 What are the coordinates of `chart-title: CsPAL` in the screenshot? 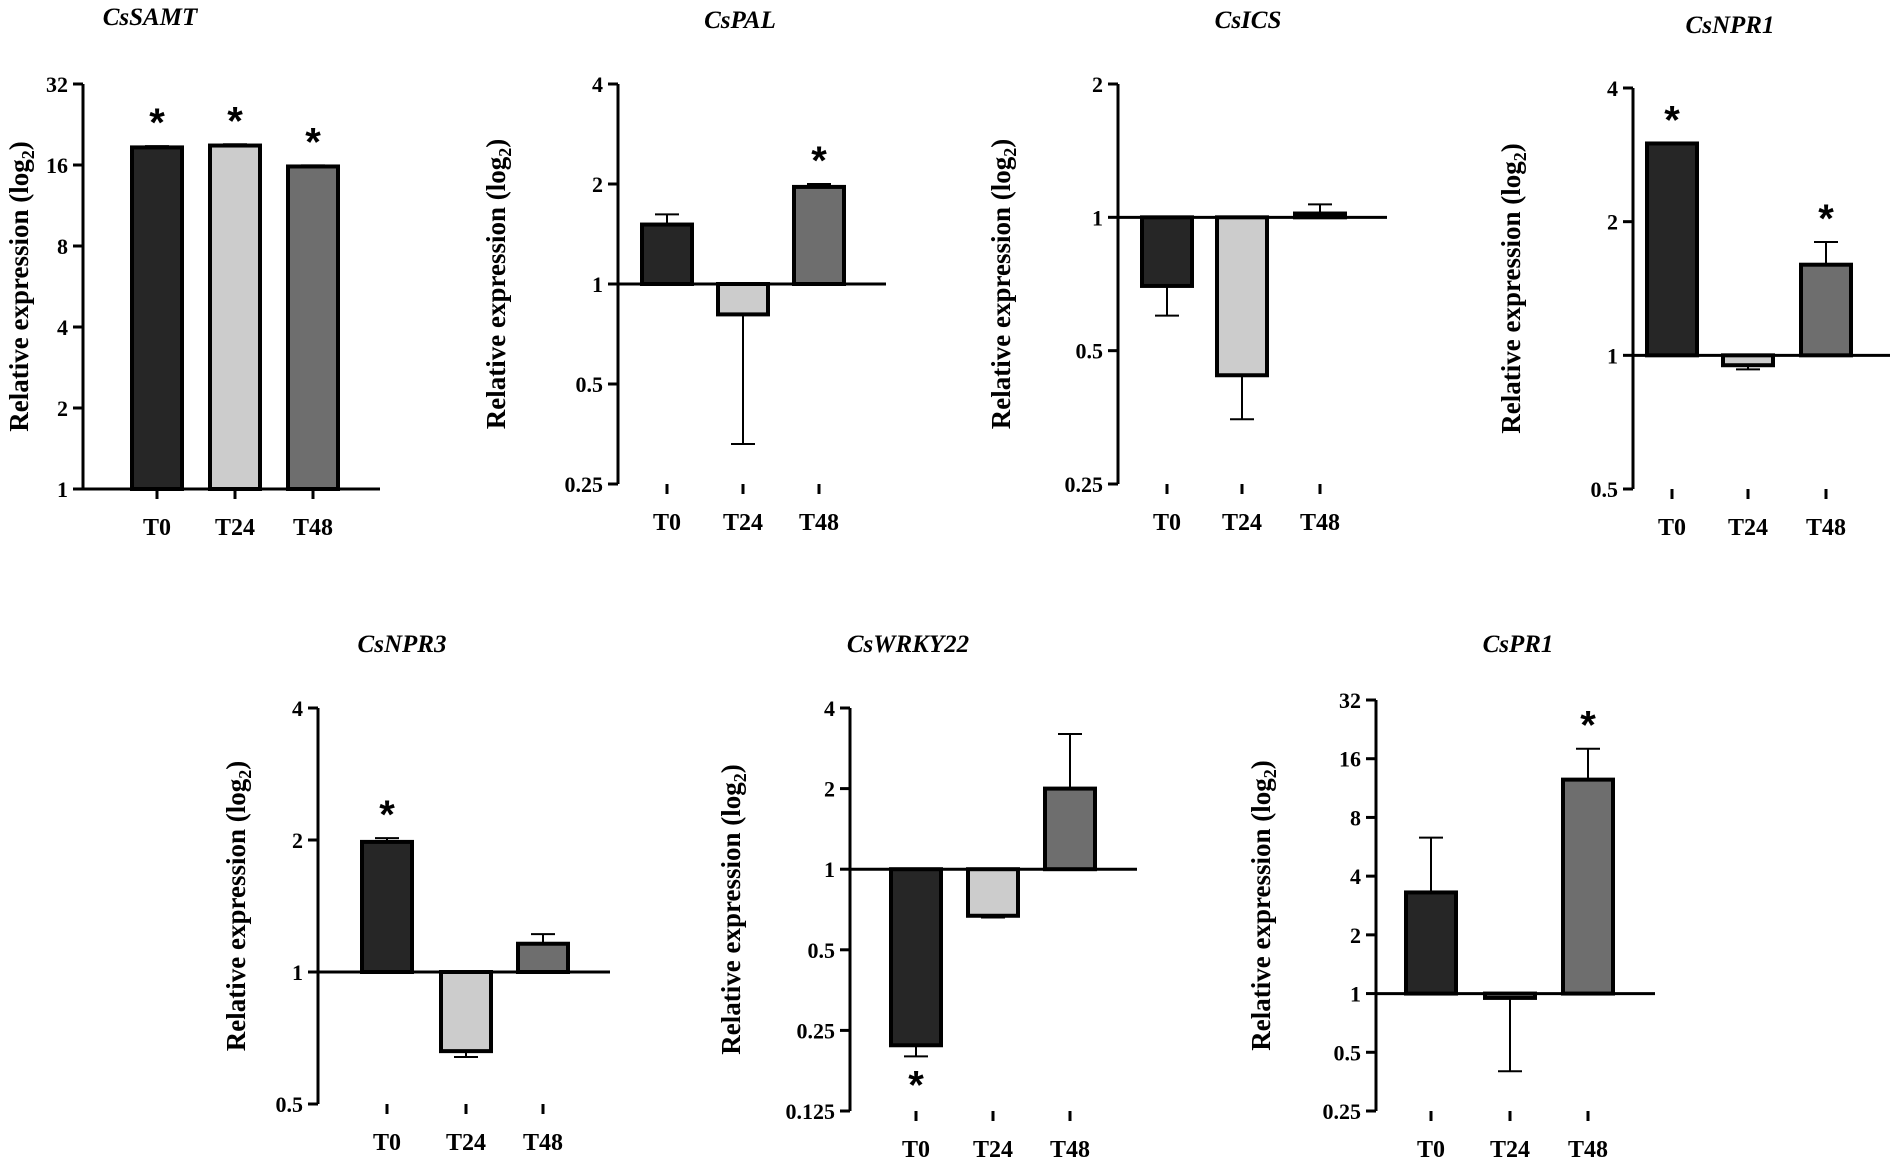 It's located at (740, 20).